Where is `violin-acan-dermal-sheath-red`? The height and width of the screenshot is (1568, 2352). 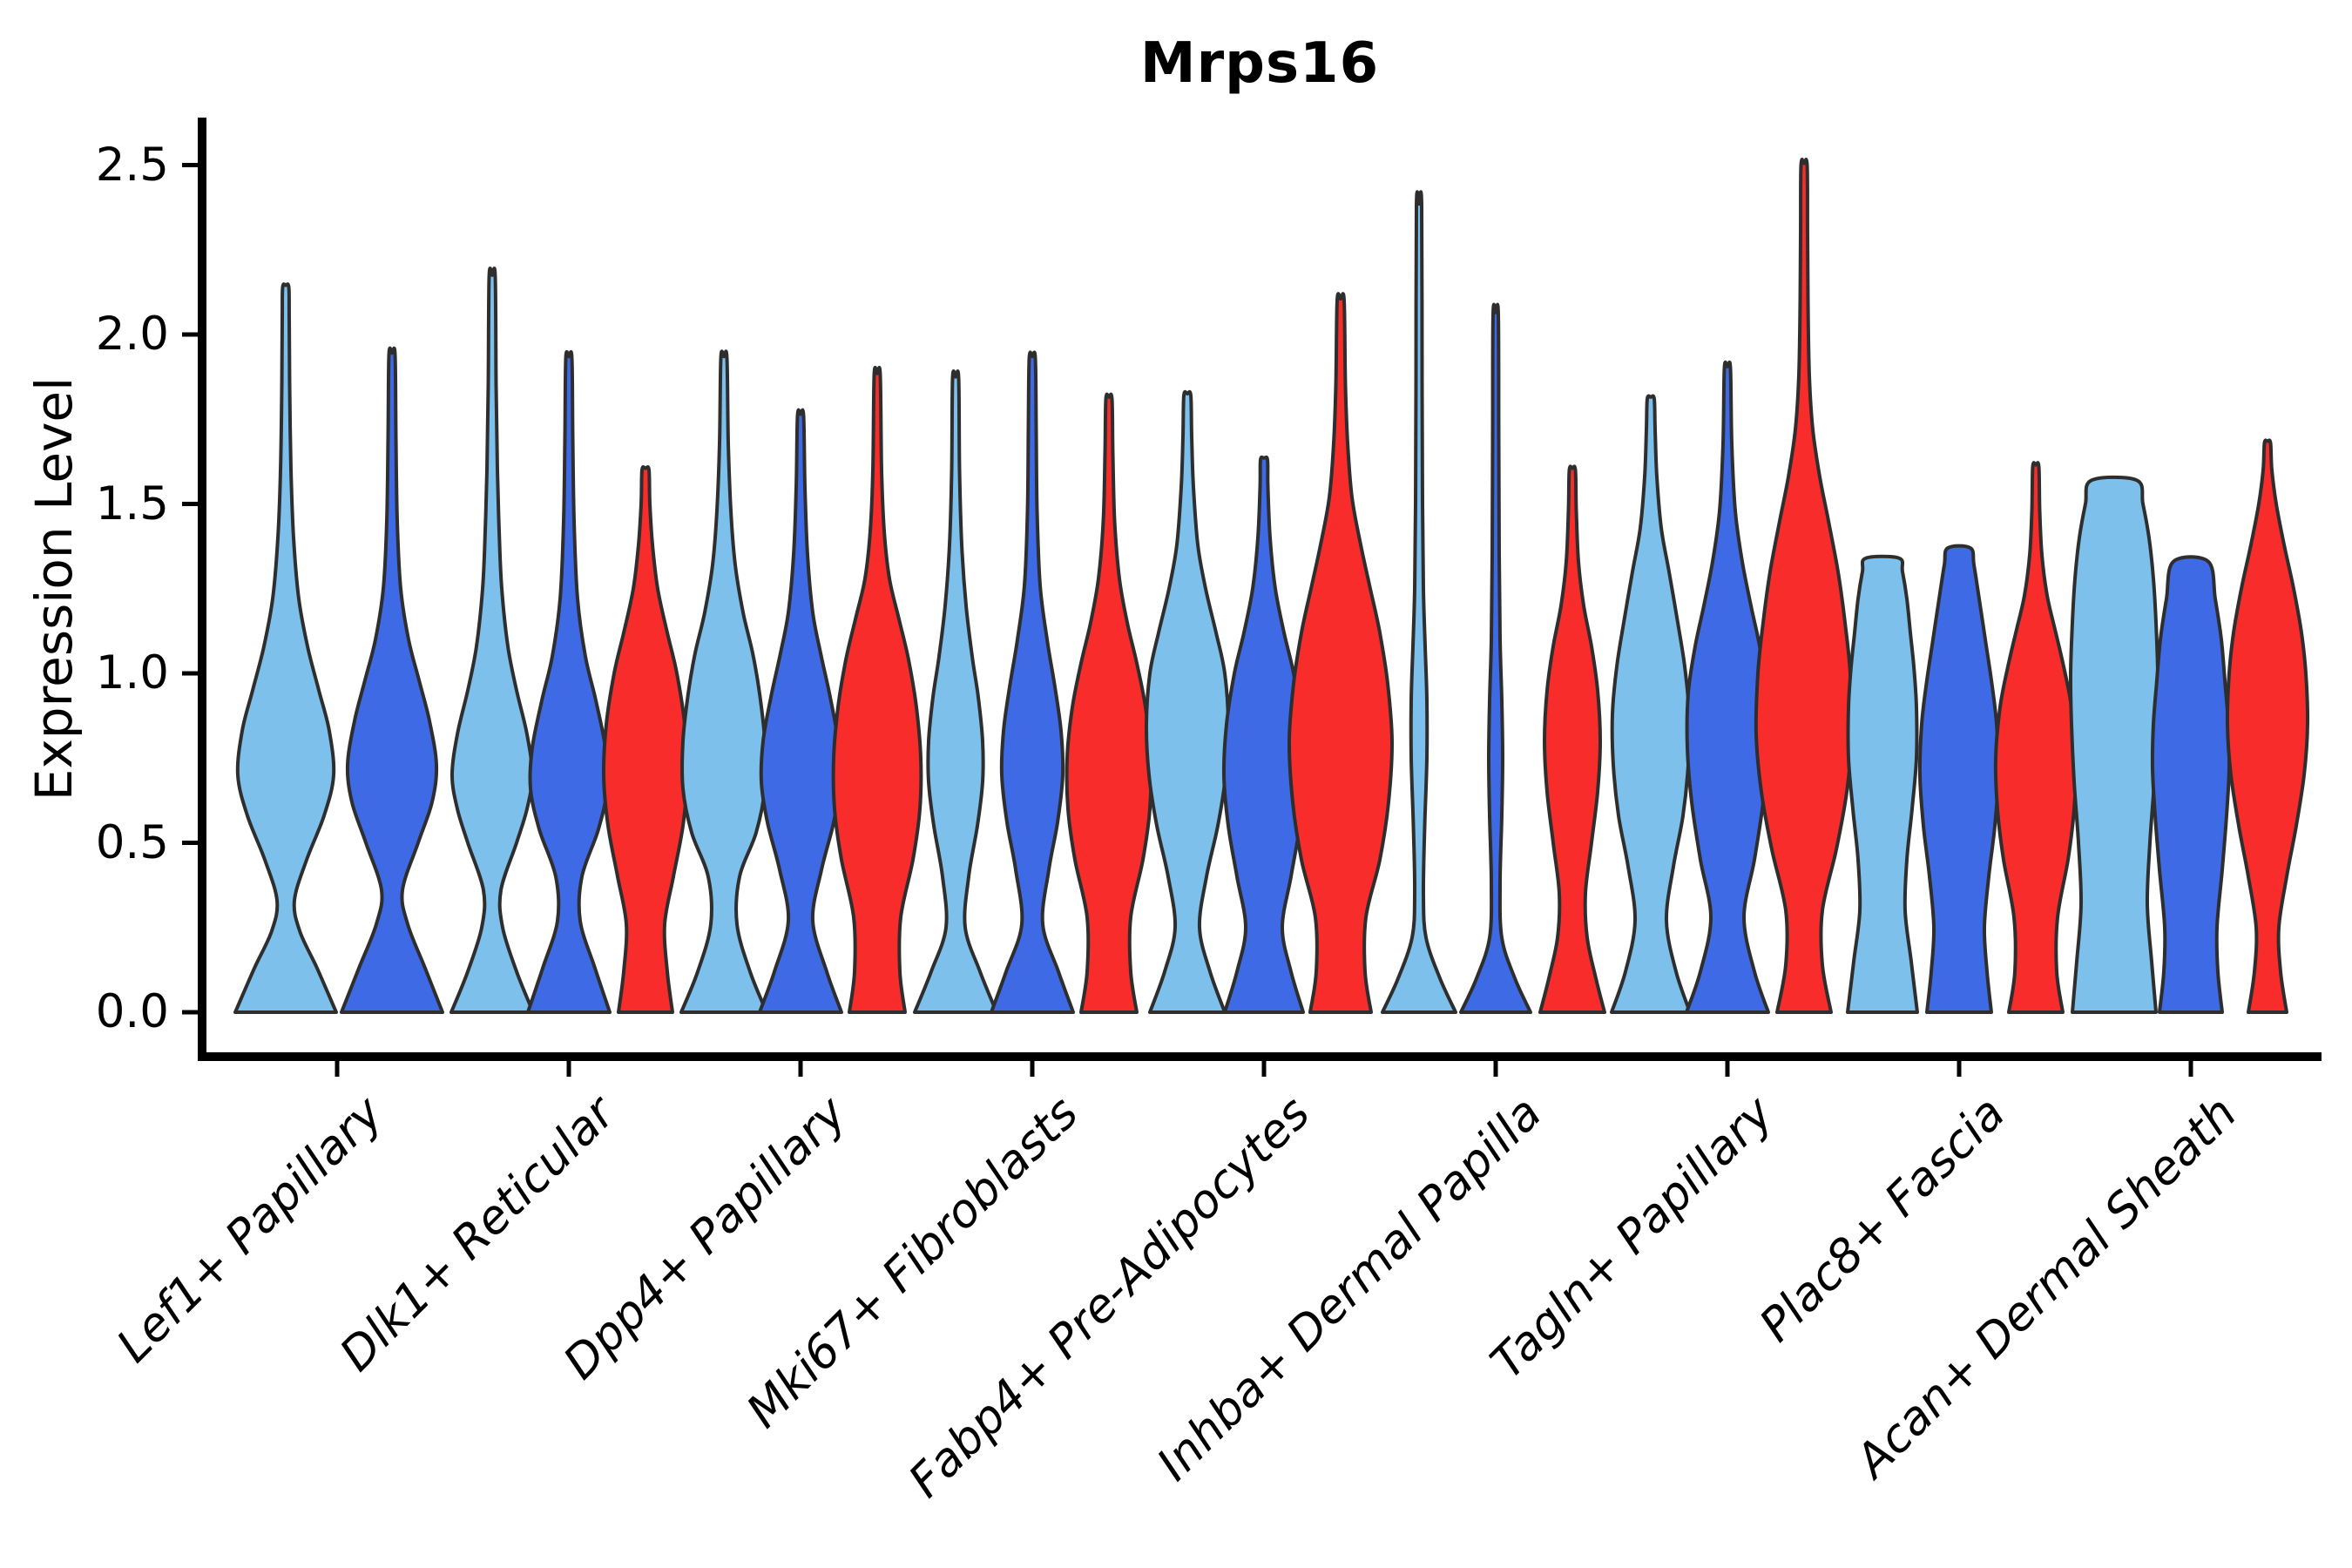
violin-acan-dermal-sheath-red is located at coordinates (2268, 726).